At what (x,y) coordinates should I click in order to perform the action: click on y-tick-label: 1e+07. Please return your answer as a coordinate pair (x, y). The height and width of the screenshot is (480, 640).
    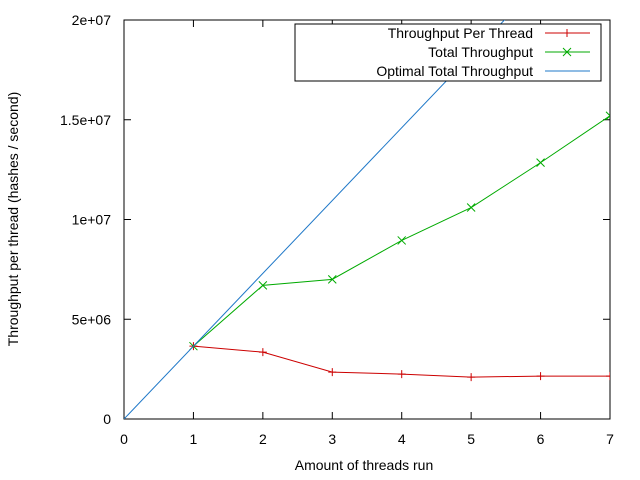
    Looking at the image, I should click on (92, 220).